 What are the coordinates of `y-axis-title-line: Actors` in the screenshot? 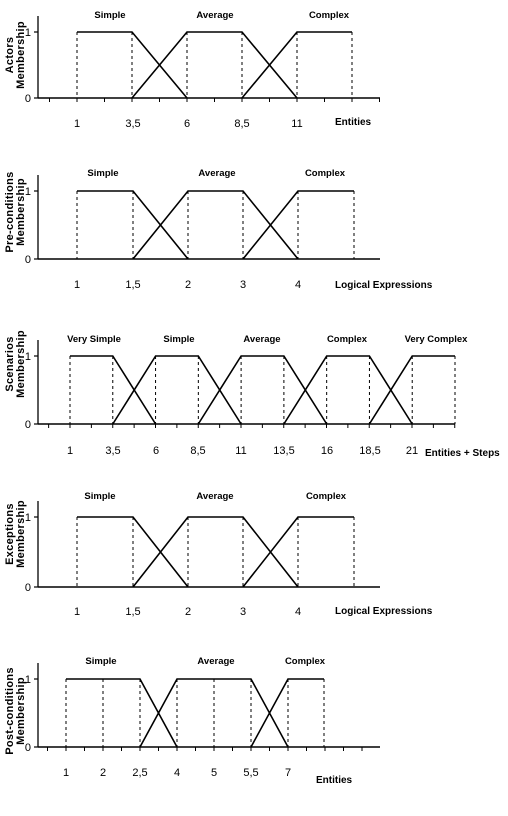 It's located at (10, 55).